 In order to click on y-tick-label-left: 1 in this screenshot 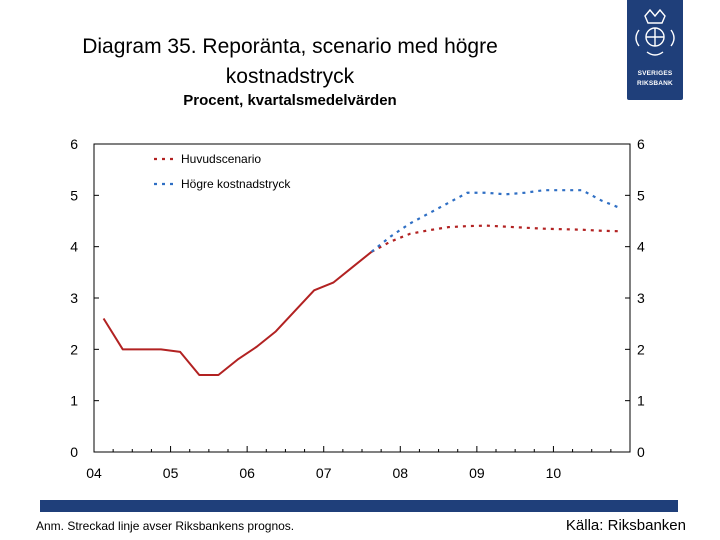, I will do `click(74, 401)`.